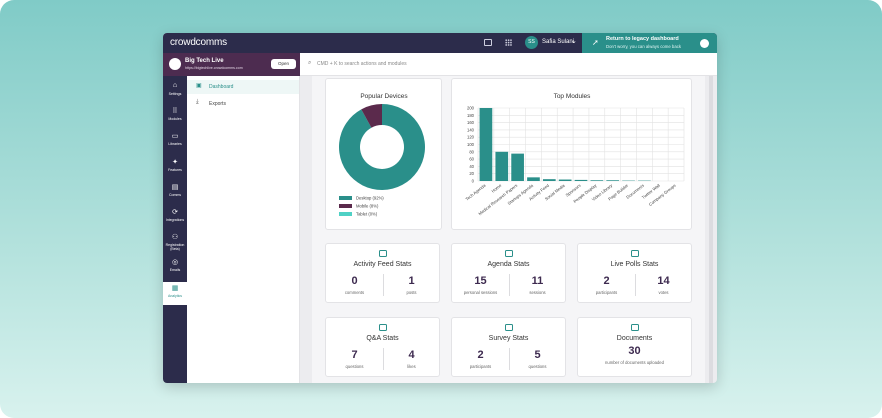 The width and height of the screenshot is (882, 418). What do you see at coordinates (175, 85) in the screenshot?
I see `nav-icon: ⌂` at bounding box center [175, 85].